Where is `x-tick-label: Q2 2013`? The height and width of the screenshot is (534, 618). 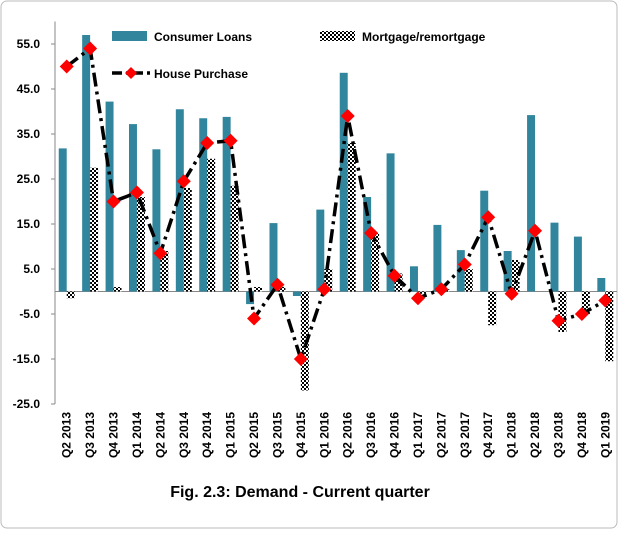
x-tick-label: Q2 2013 is located at coordinates (67, 435).